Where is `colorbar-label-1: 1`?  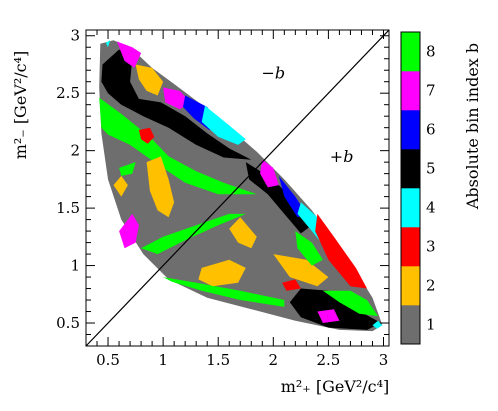
colorbar-label-1: 1 is located at coordinates (431, 325).